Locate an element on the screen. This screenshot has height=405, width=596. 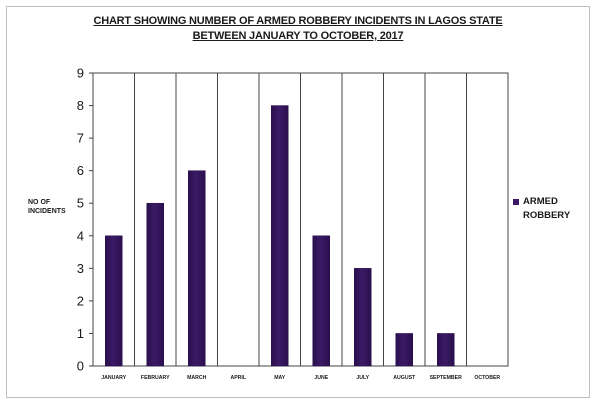
y-tick-label: 9 is located at coordinates (80, 73).